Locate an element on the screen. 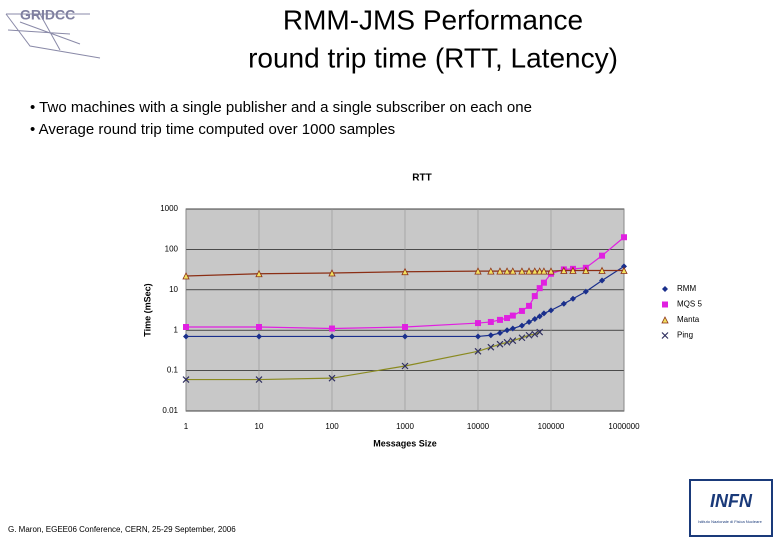  legend-entry: Ping is located at coordinates (677, 335).